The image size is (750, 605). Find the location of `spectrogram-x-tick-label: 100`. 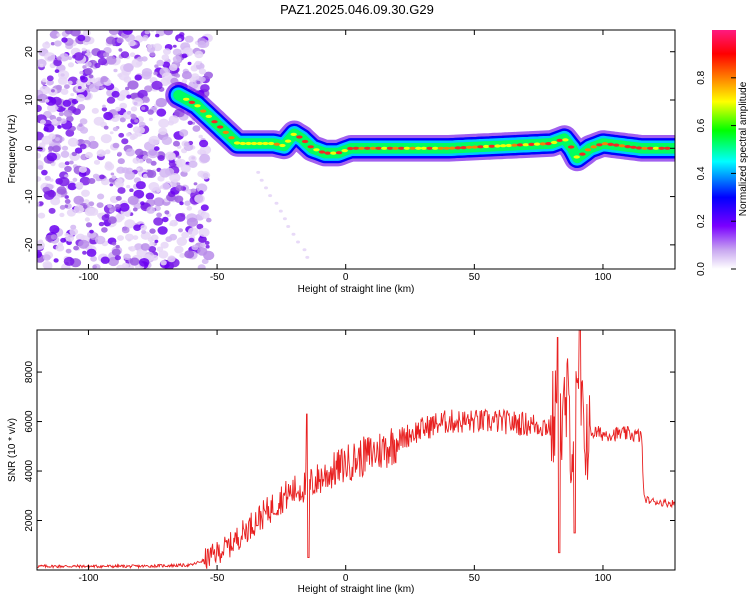

spectrogram-x-tick-label: 100 is located at coordinates (603, 277).